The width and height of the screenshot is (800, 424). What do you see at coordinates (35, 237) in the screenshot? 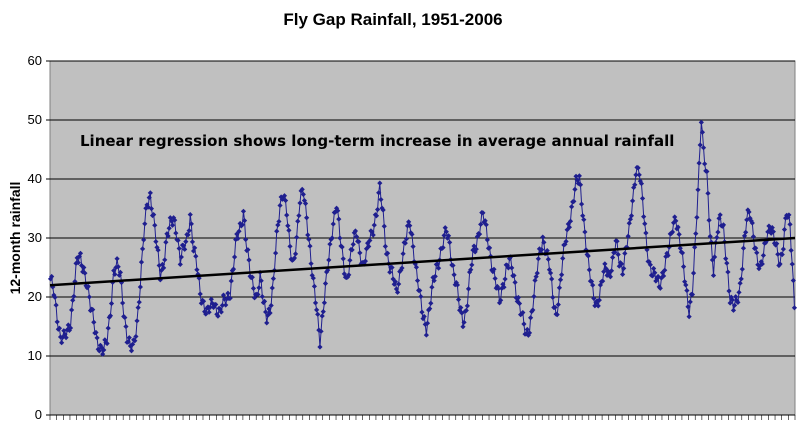
I see `y-tick-label: 30` at bounding box center [35, 237].